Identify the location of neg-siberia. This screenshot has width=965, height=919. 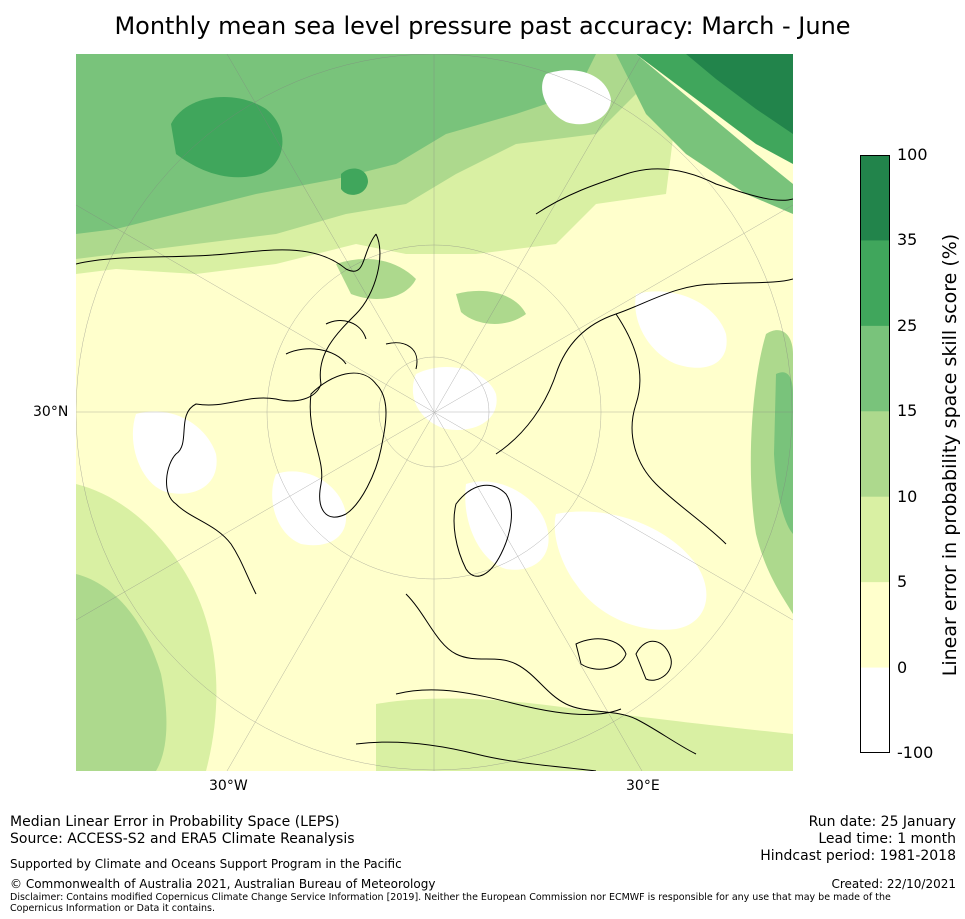
(681, 329).